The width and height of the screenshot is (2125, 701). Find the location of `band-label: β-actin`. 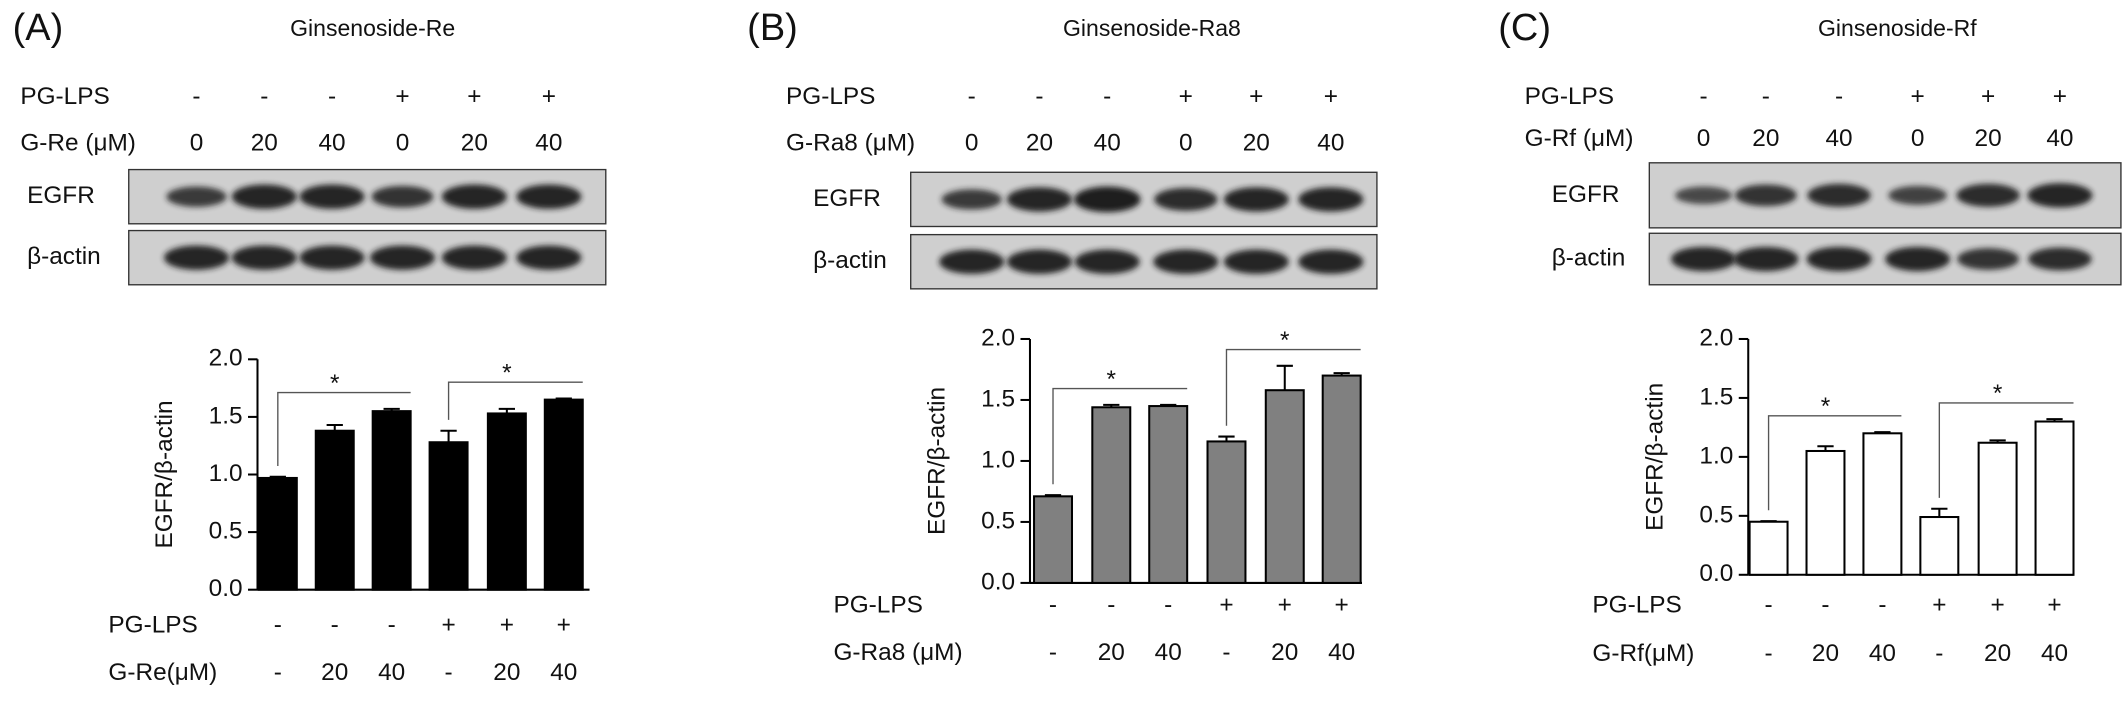

band-label: β-actin is located at coordinates (1589, 257).